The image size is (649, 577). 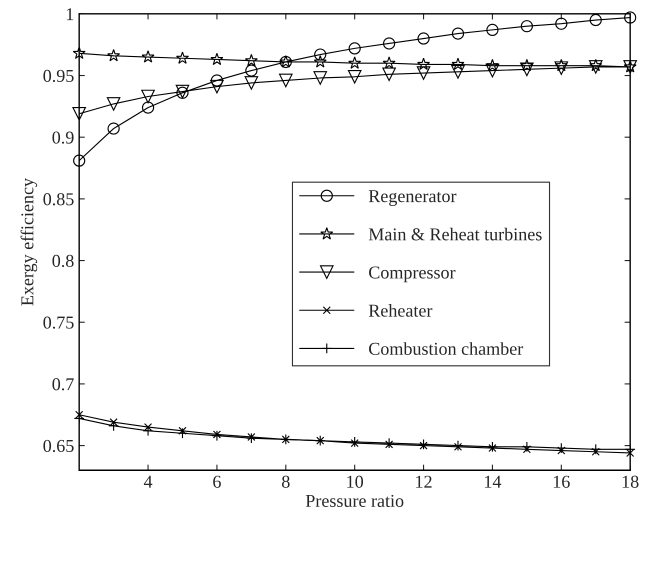 What do you see at coordinates (63, 384) in the screenshot?
I see `y-tick-label: 0.7` at bounding box center [63, 384].